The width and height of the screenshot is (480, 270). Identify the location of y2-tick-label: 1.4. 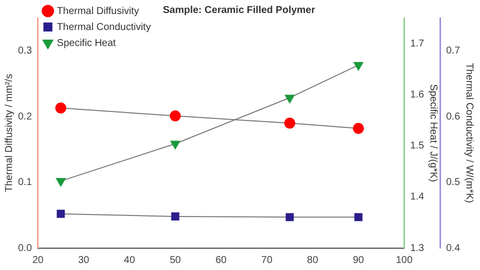
(417, 197).